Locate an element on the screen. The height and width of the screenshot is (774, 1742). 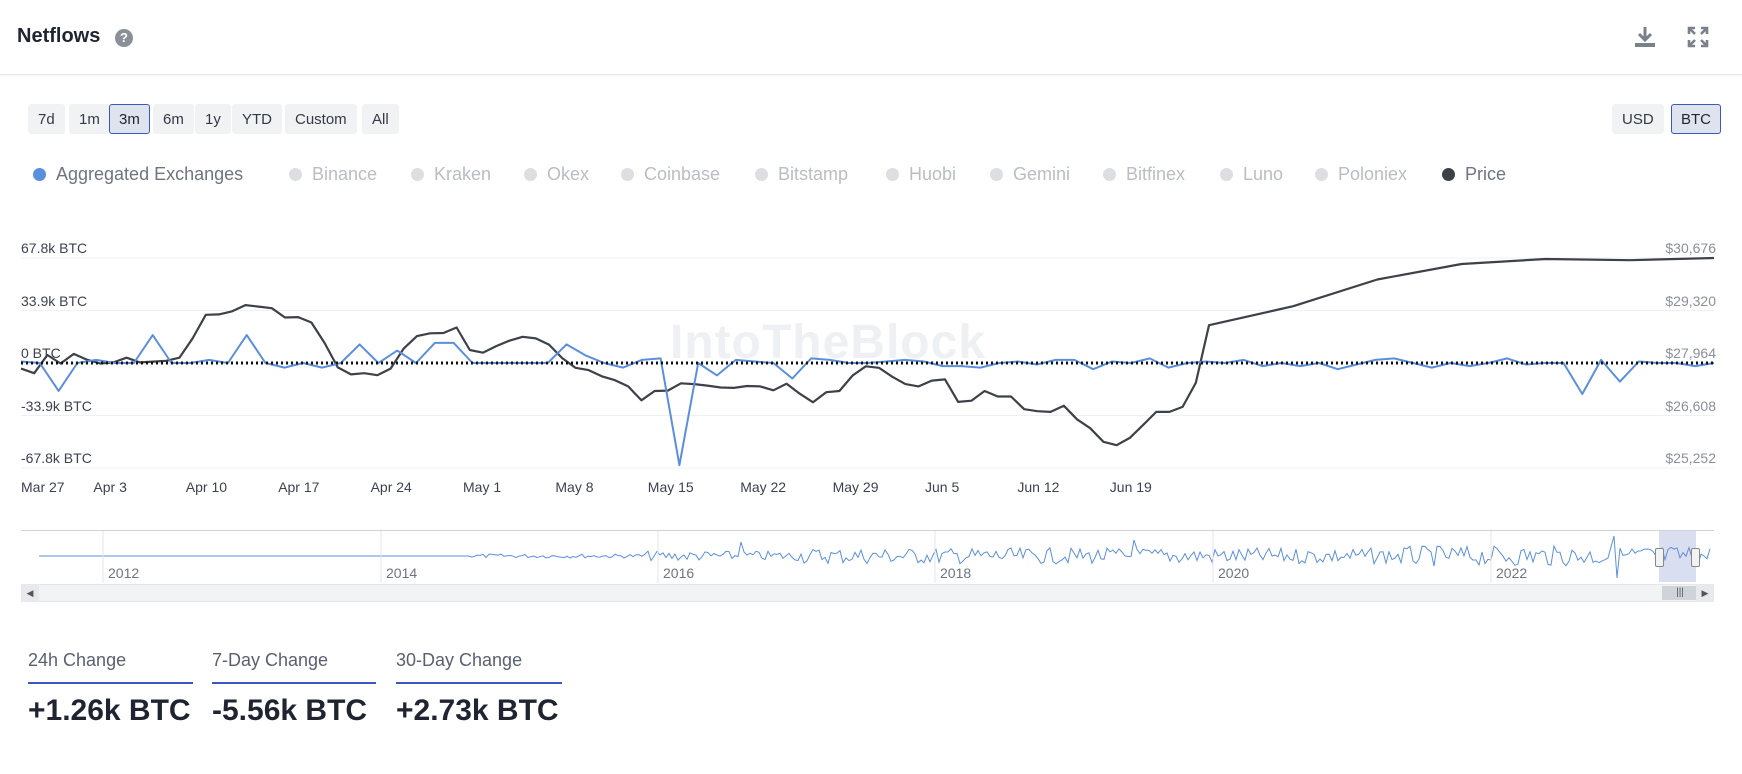
currency-usd-button: USD is located at coordinates (1638, 119).